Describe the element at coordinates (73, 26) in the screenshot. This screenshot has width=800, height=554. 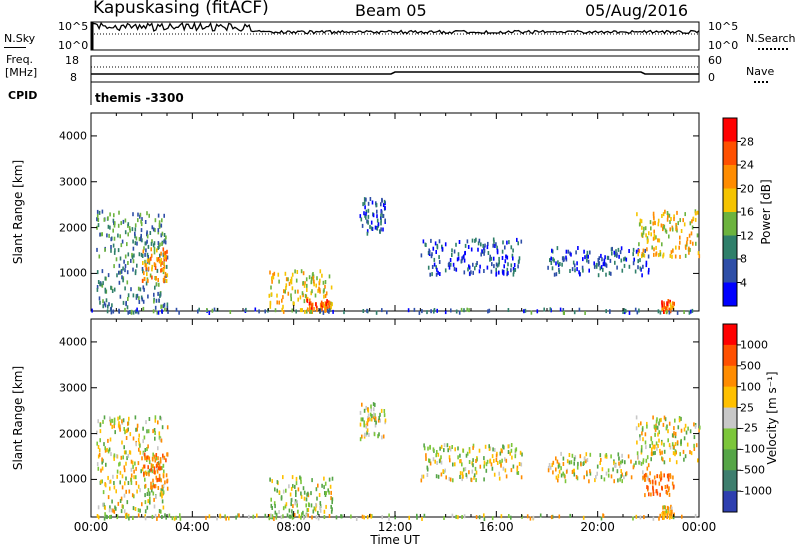
I see `top-left-tick-high: 10^5` at that location.